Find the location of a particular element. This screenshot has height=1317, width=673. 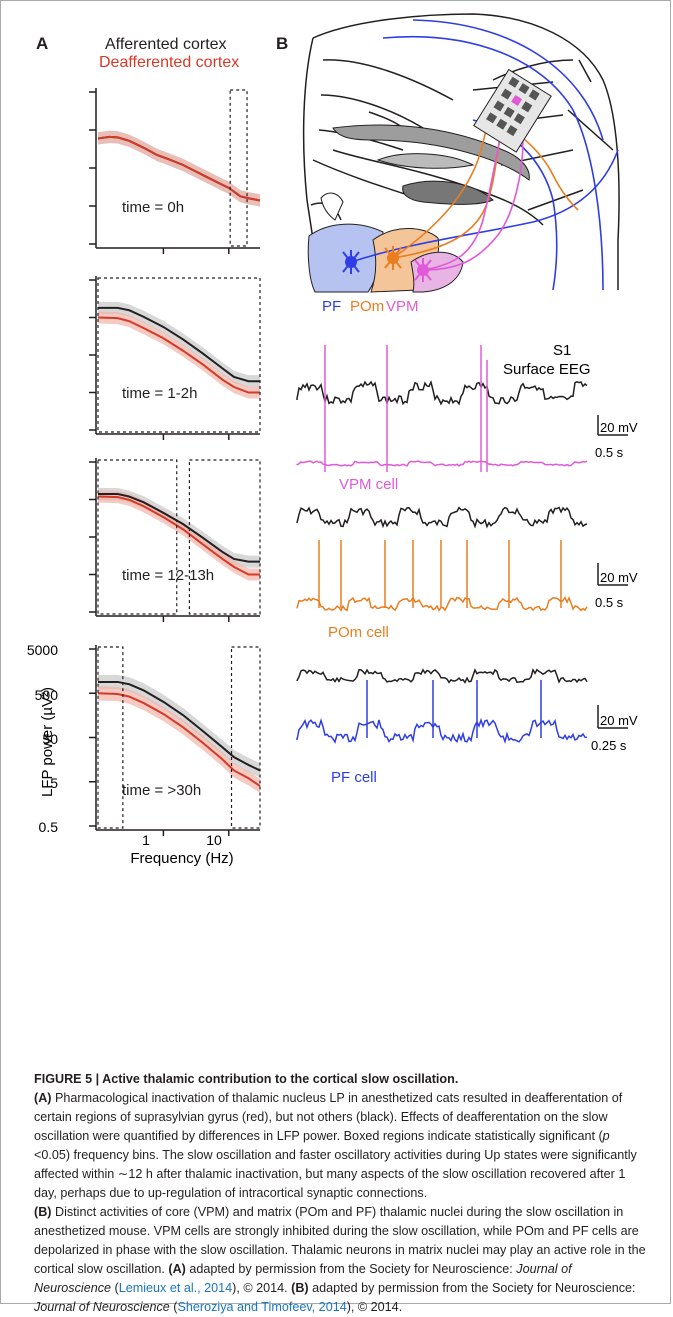

nucleus-label-vpm: VPM is located at coordinates (402, 306).